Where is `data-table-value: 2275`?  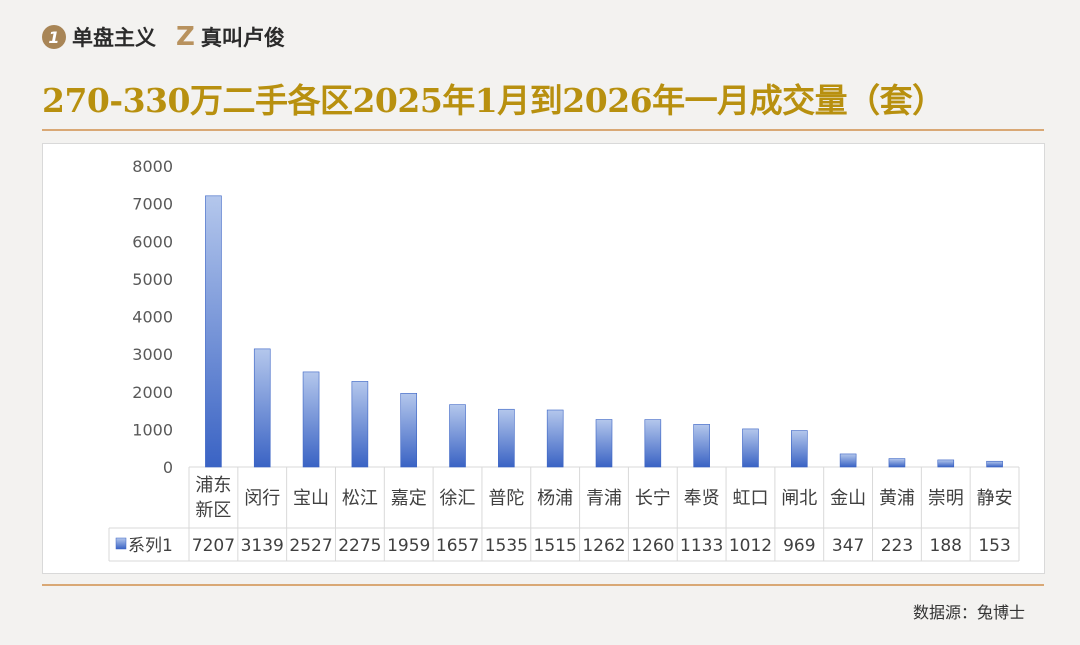 data-table-value: 2275 is located at coordinates (359, 546).